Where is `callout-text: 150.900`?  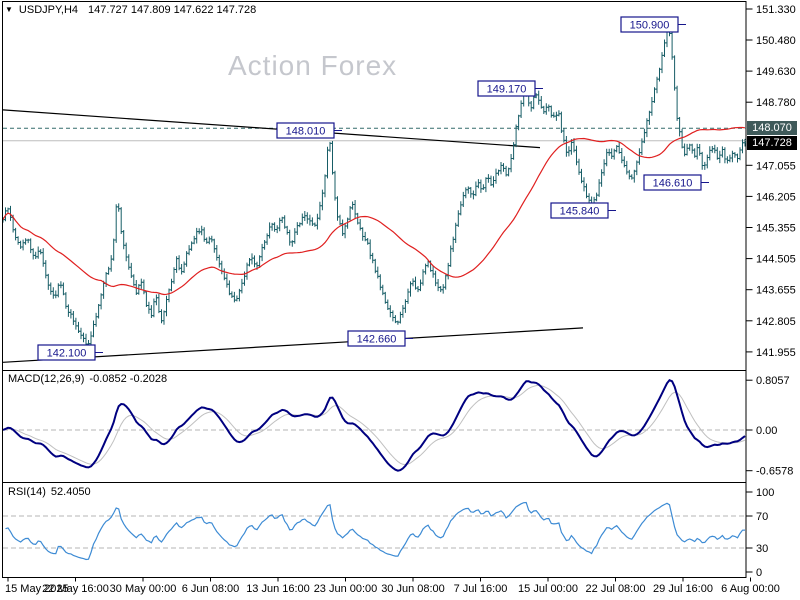
callout-text: 150.900 is located at coordinates (650, 26).